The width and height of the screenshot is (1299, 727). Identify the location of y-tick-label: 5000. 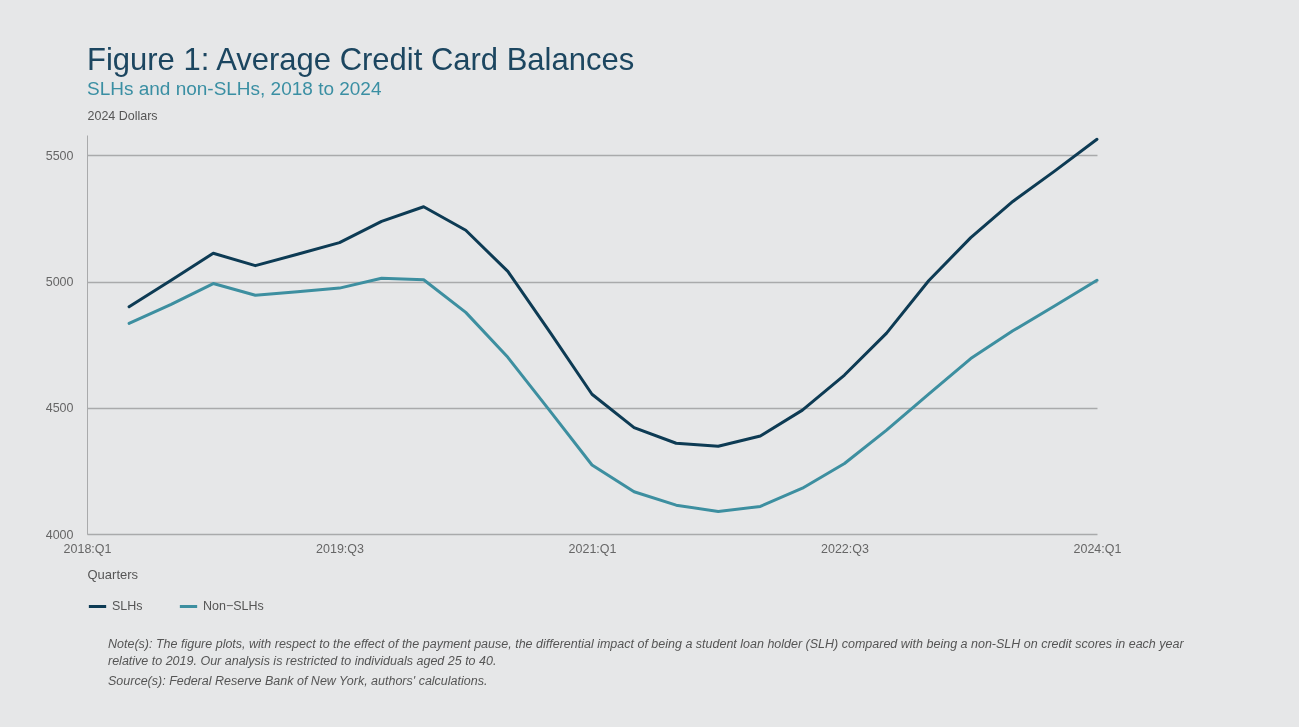
(59, 282).